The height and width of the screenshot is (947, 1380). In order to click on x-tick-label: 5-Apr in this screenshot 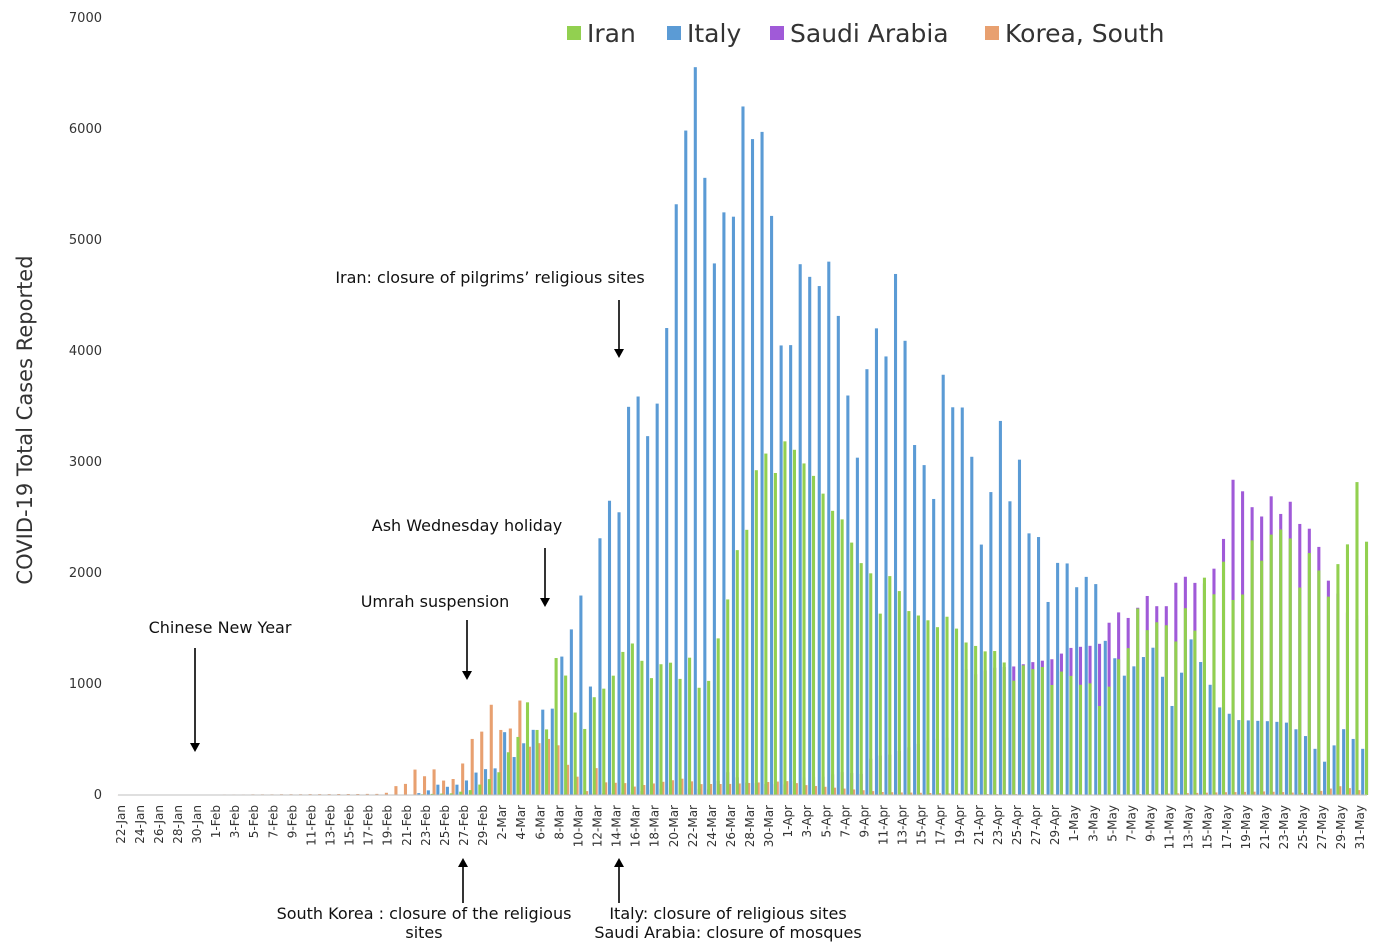, I will do `click(826, 821)`.